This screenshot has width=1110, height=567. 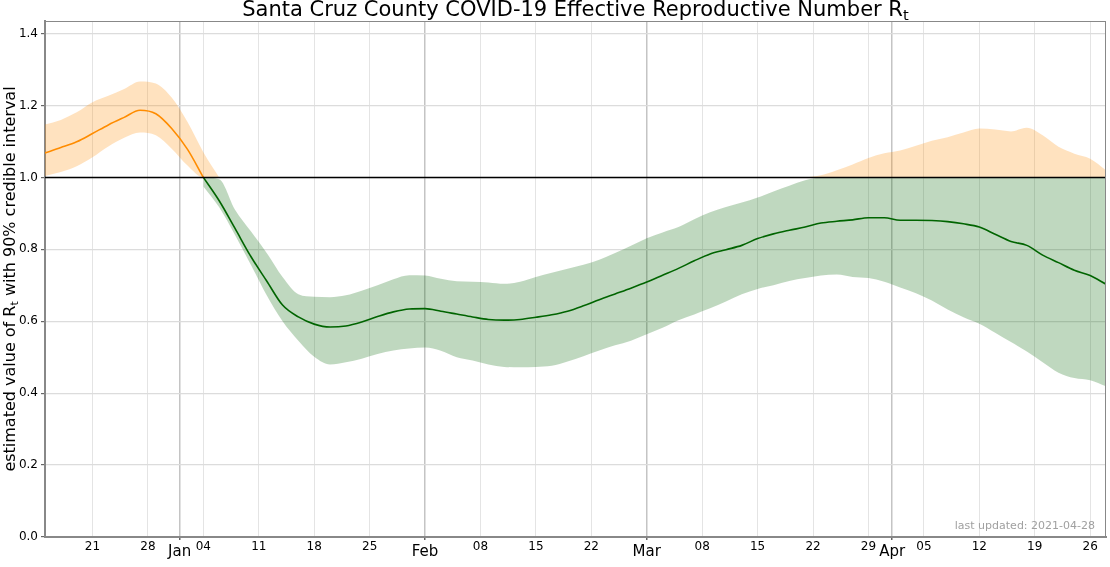 What do you see at coordinates (179, 550) in the screenshot?
I see `x-tick-label: Jan` at bounding box center [179, 550].